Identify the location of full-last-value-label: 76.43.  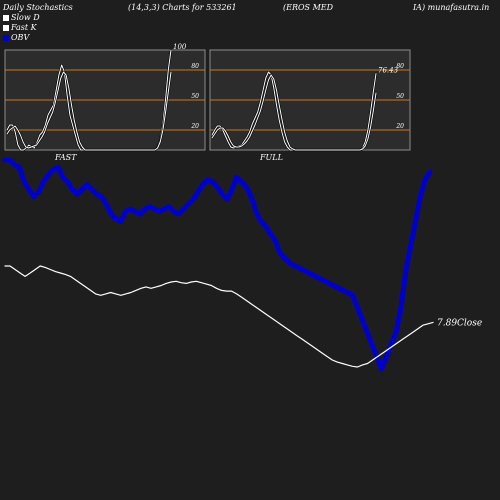
(388, 71).